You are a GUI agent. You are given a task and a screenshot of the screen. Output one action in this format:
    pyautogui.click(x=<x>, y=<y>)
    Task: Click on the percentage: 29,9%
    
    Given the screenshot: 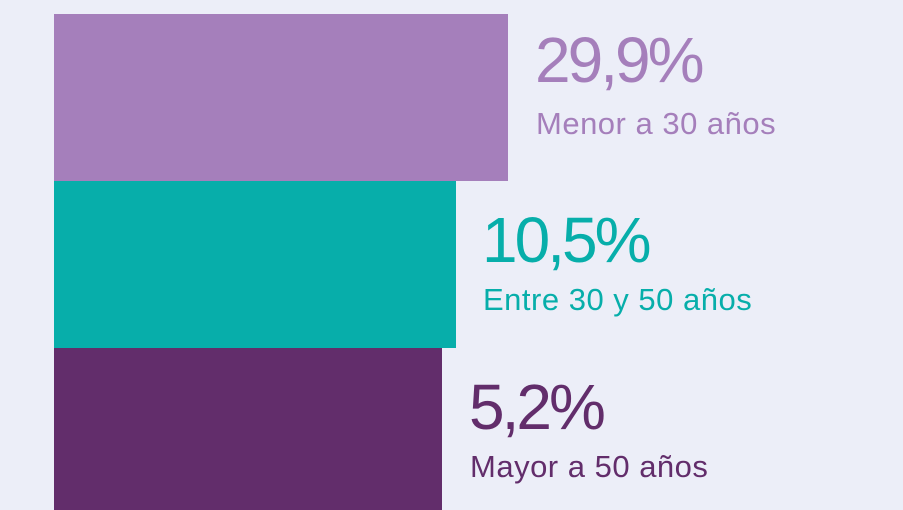 What is the action you would take?
    pyautogui.click(x=619, y=60)
    